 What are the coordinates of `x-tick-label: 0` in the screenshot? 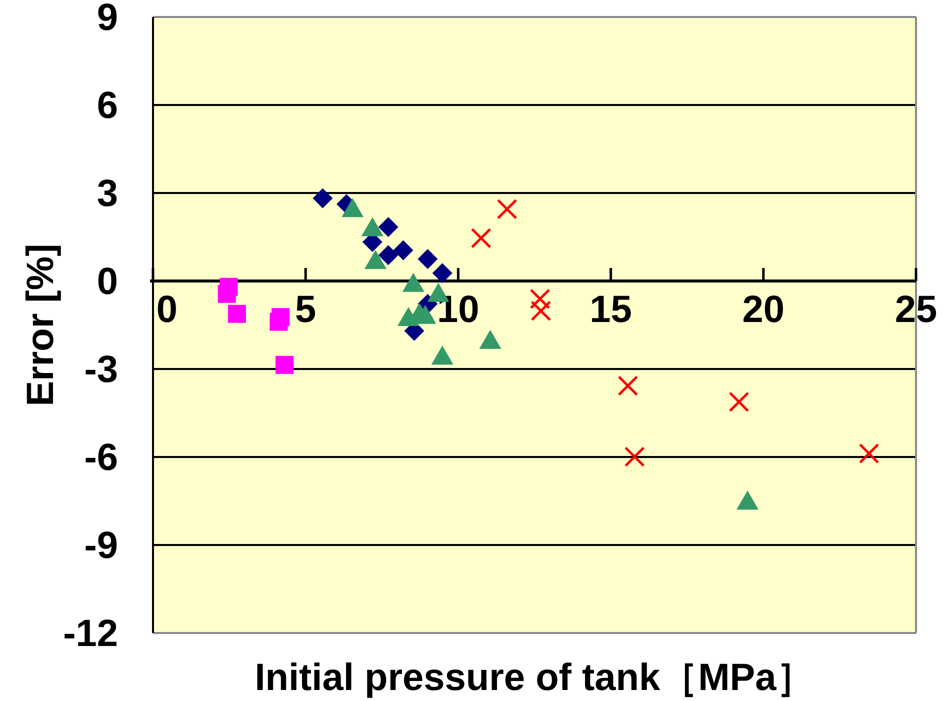 It's located at (167, 310).